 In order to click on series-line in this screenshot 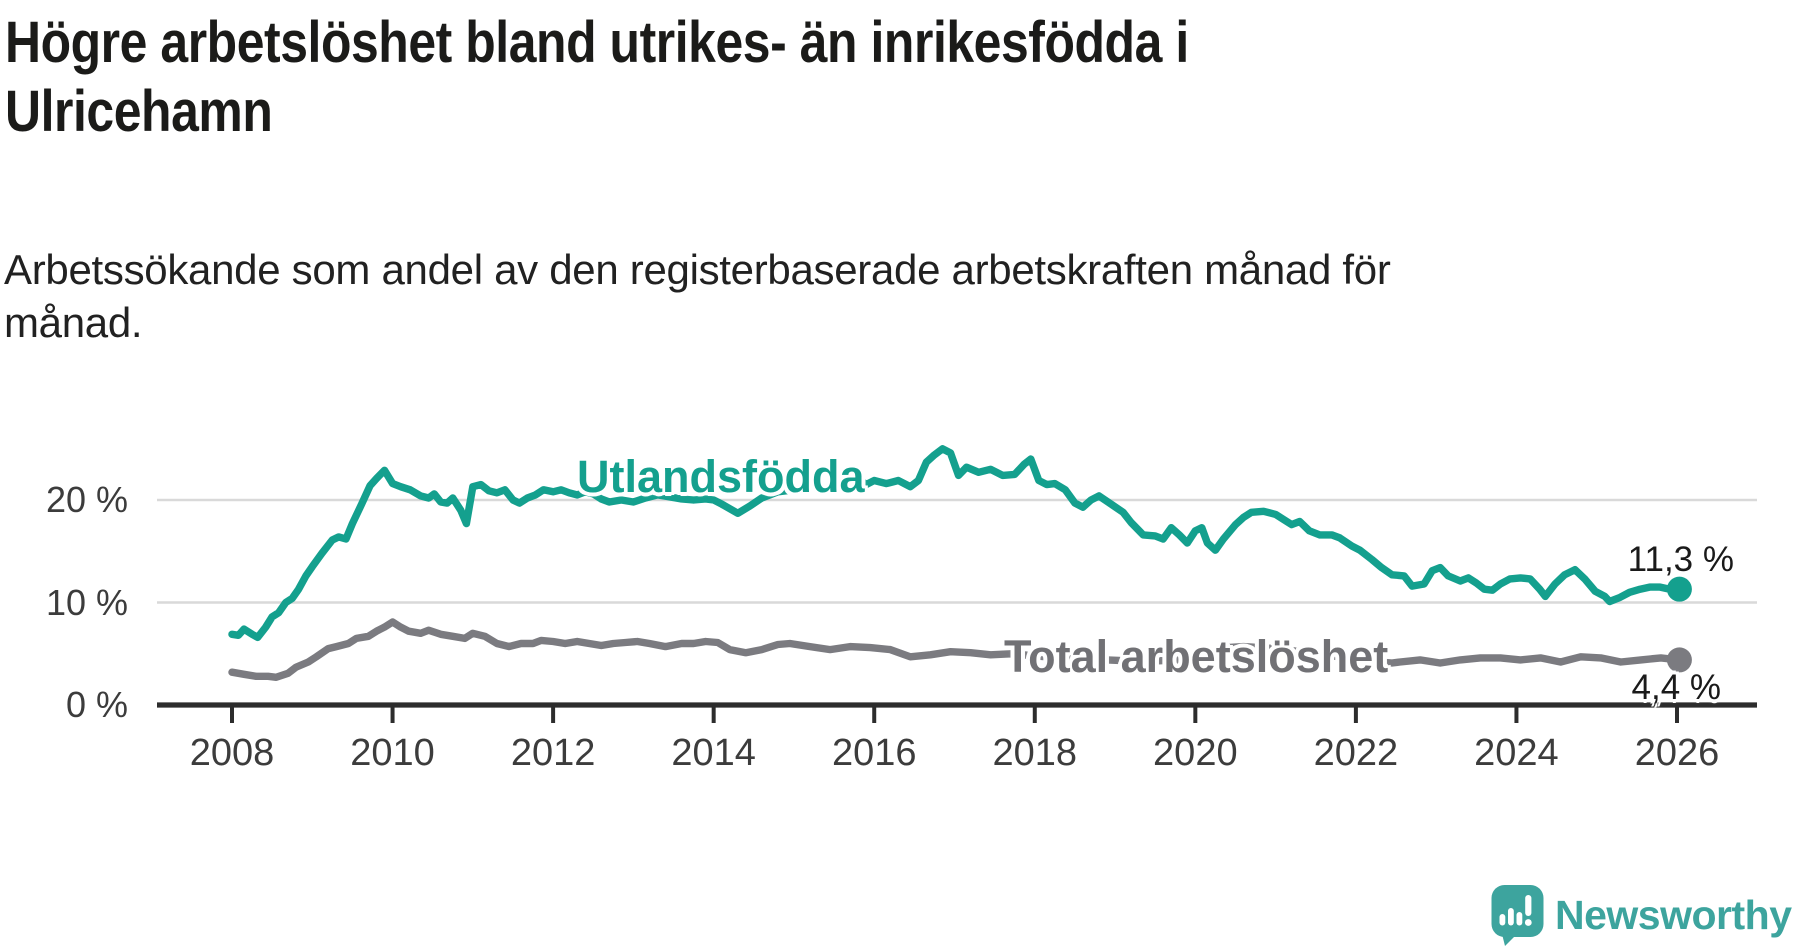, I will do `click(956, 649)`.